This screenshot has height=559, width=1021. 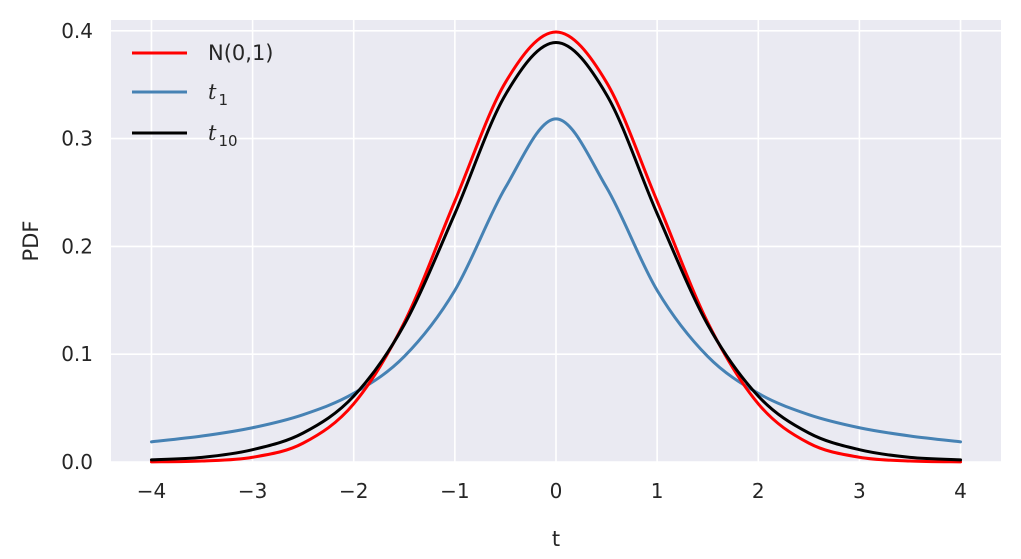 What do you see at coordinates (77, 462) in the screenshot?
I see `y-tick-label: 0.0` at bounding box center [77, 462].